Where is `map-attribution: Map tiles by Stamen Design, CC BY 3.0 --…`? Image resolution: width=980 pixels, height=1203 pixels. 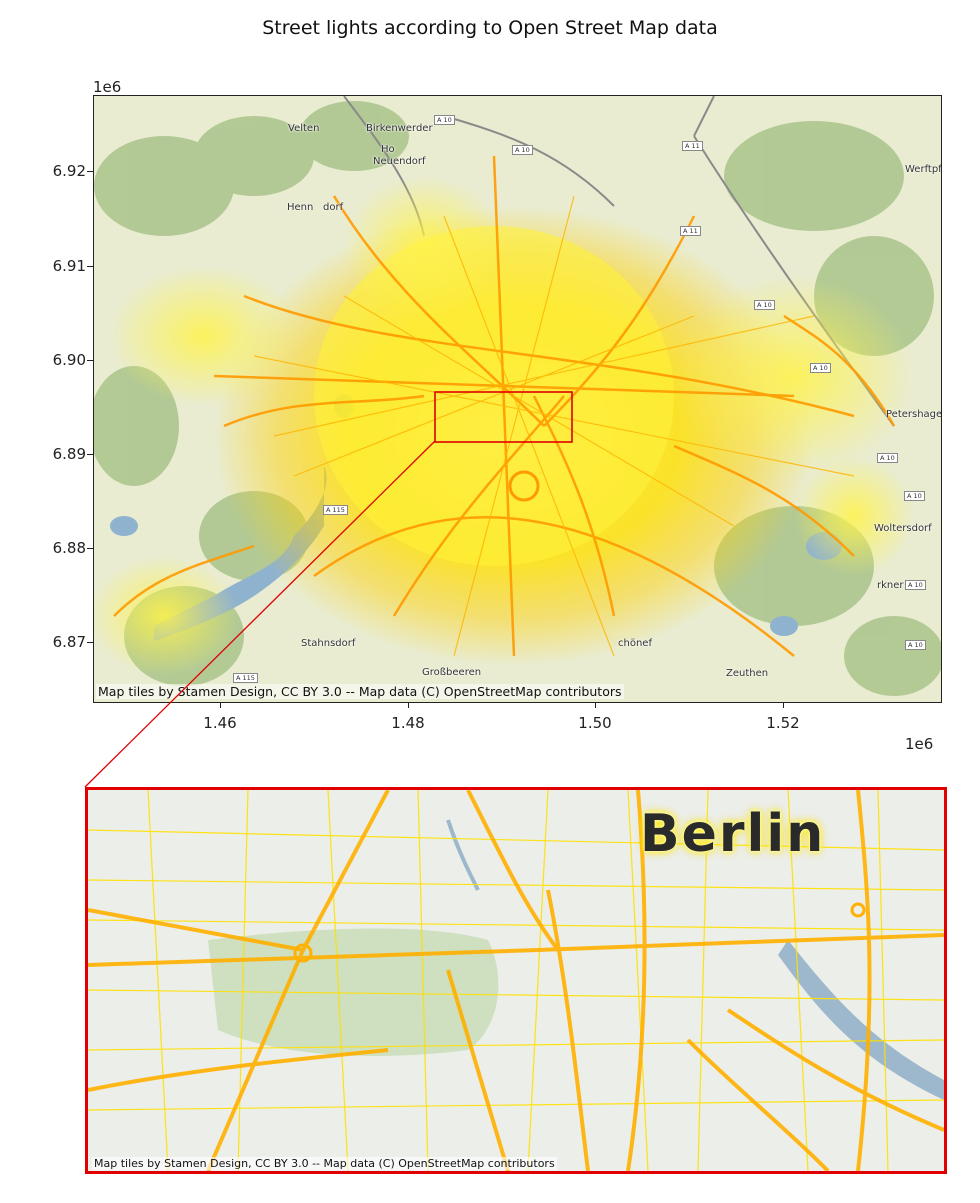
map-attribution: Map tiles by Stamen Design, CC BY 3.0 --… is located at coordinates (360, 691).